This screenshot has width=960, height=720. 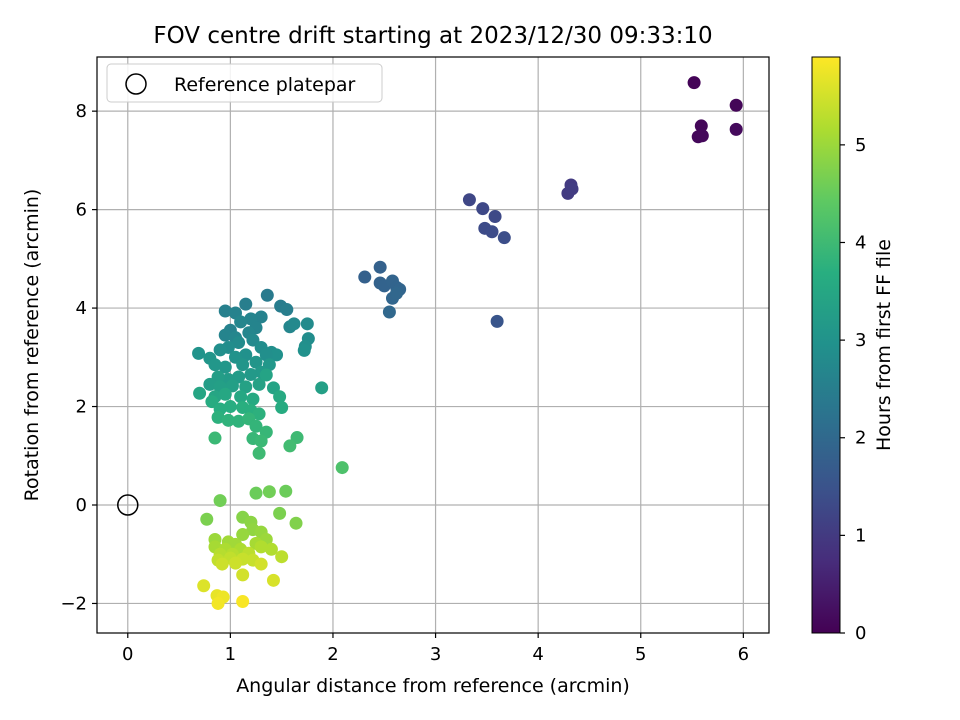 I want to click on legend-entry-label: Reference platepar, so click(x=265, y=85).